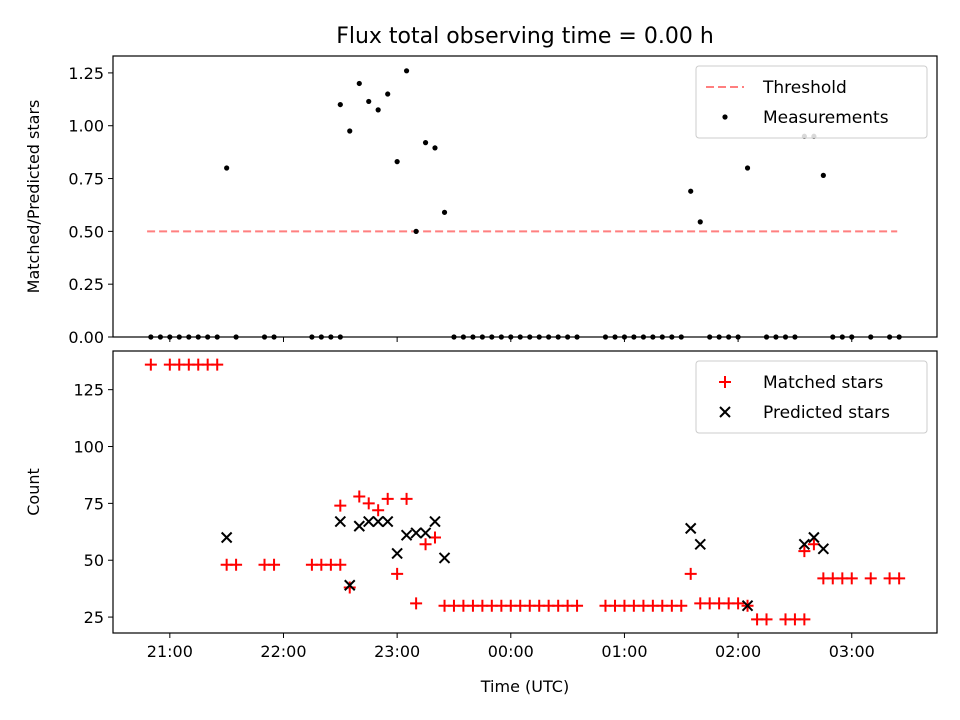  What do you see at coordinates (524, 686) in the screenshot?
I see `x-axis-label: Time (UTC)` at bounding box center [524, 686].